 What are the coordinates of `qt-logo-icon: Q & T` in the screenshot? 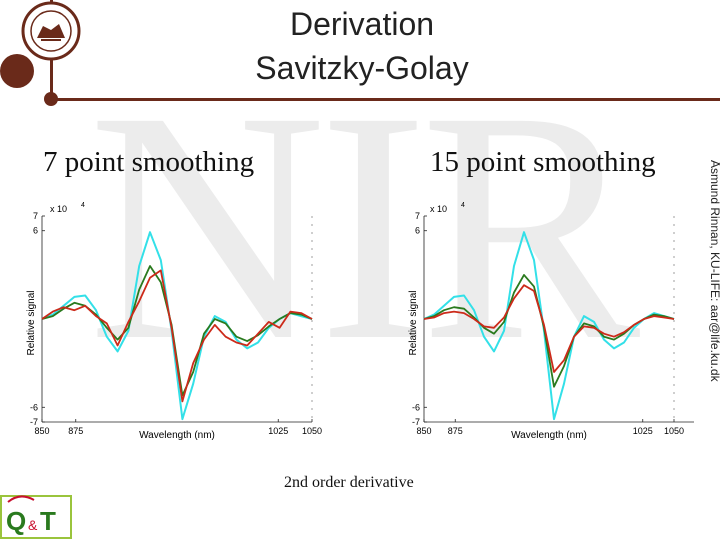 It's located at (36, 517).